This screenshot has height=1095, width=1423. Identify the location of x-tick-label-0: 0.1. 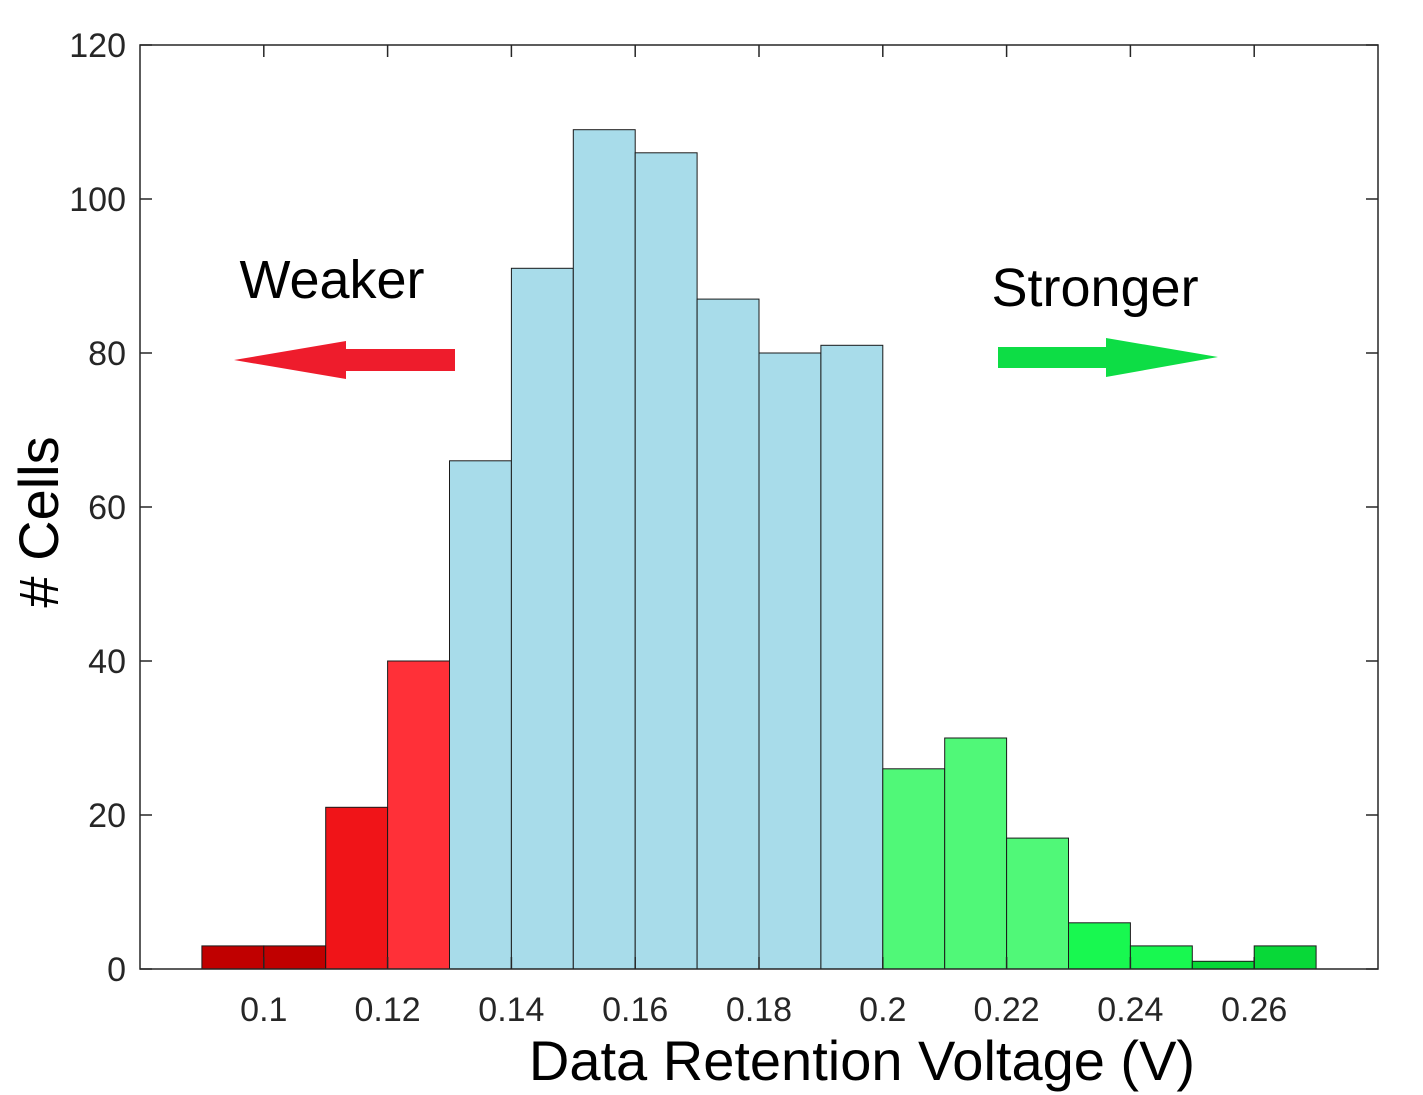
(263, 1010).